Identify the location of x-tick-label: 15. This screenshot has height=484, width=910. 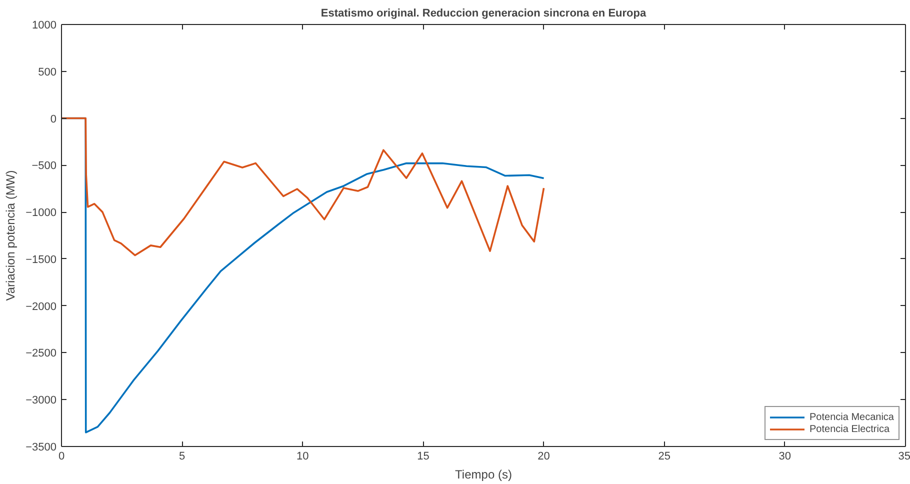
(423, 456).